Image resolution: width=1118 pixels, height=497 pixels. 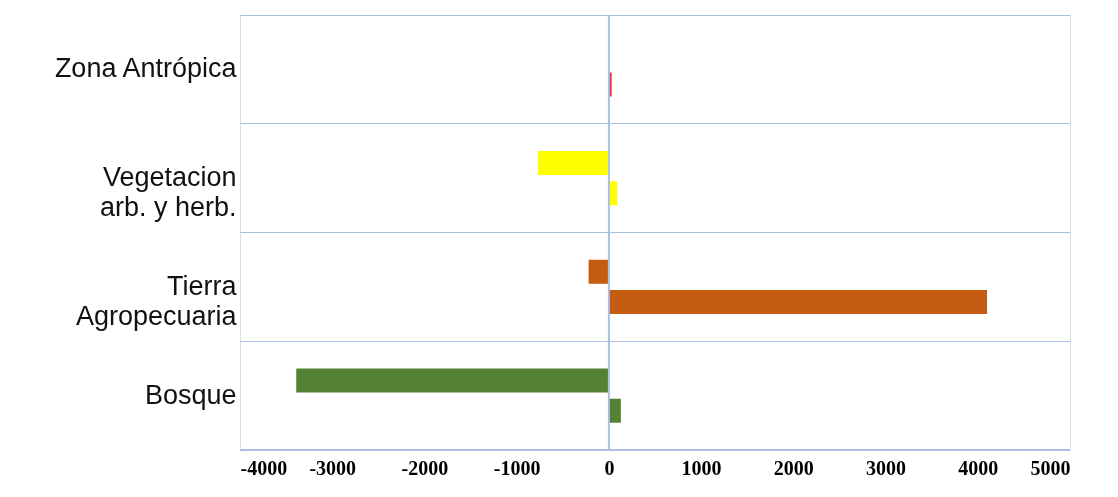 What do you see at coordinates (517, 467) in the screenshot?
I see `x-tick-label: -1000` at bounding box center [517, 467].